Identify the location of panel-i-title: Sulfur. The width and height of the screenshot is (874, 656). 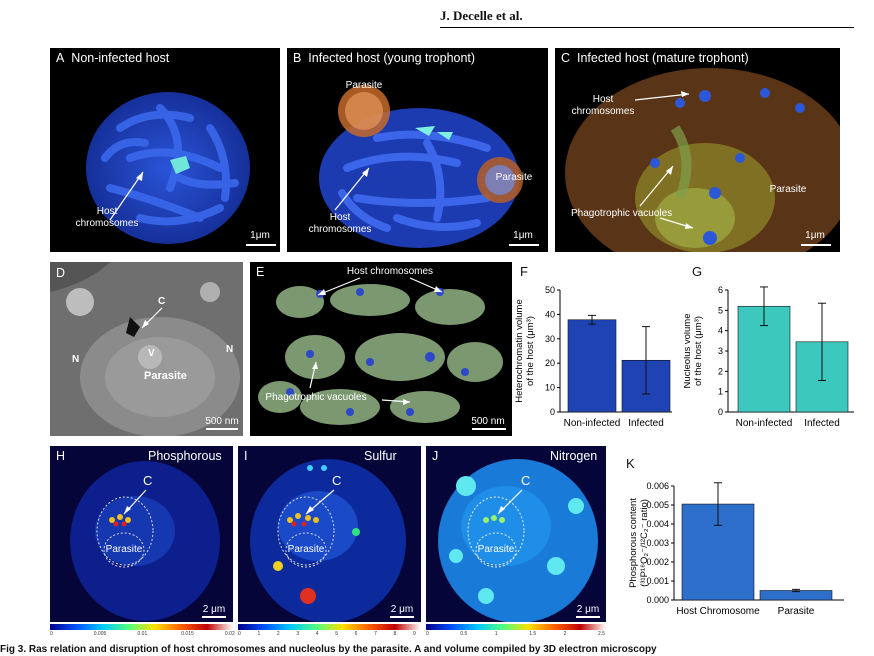
(380, 456).